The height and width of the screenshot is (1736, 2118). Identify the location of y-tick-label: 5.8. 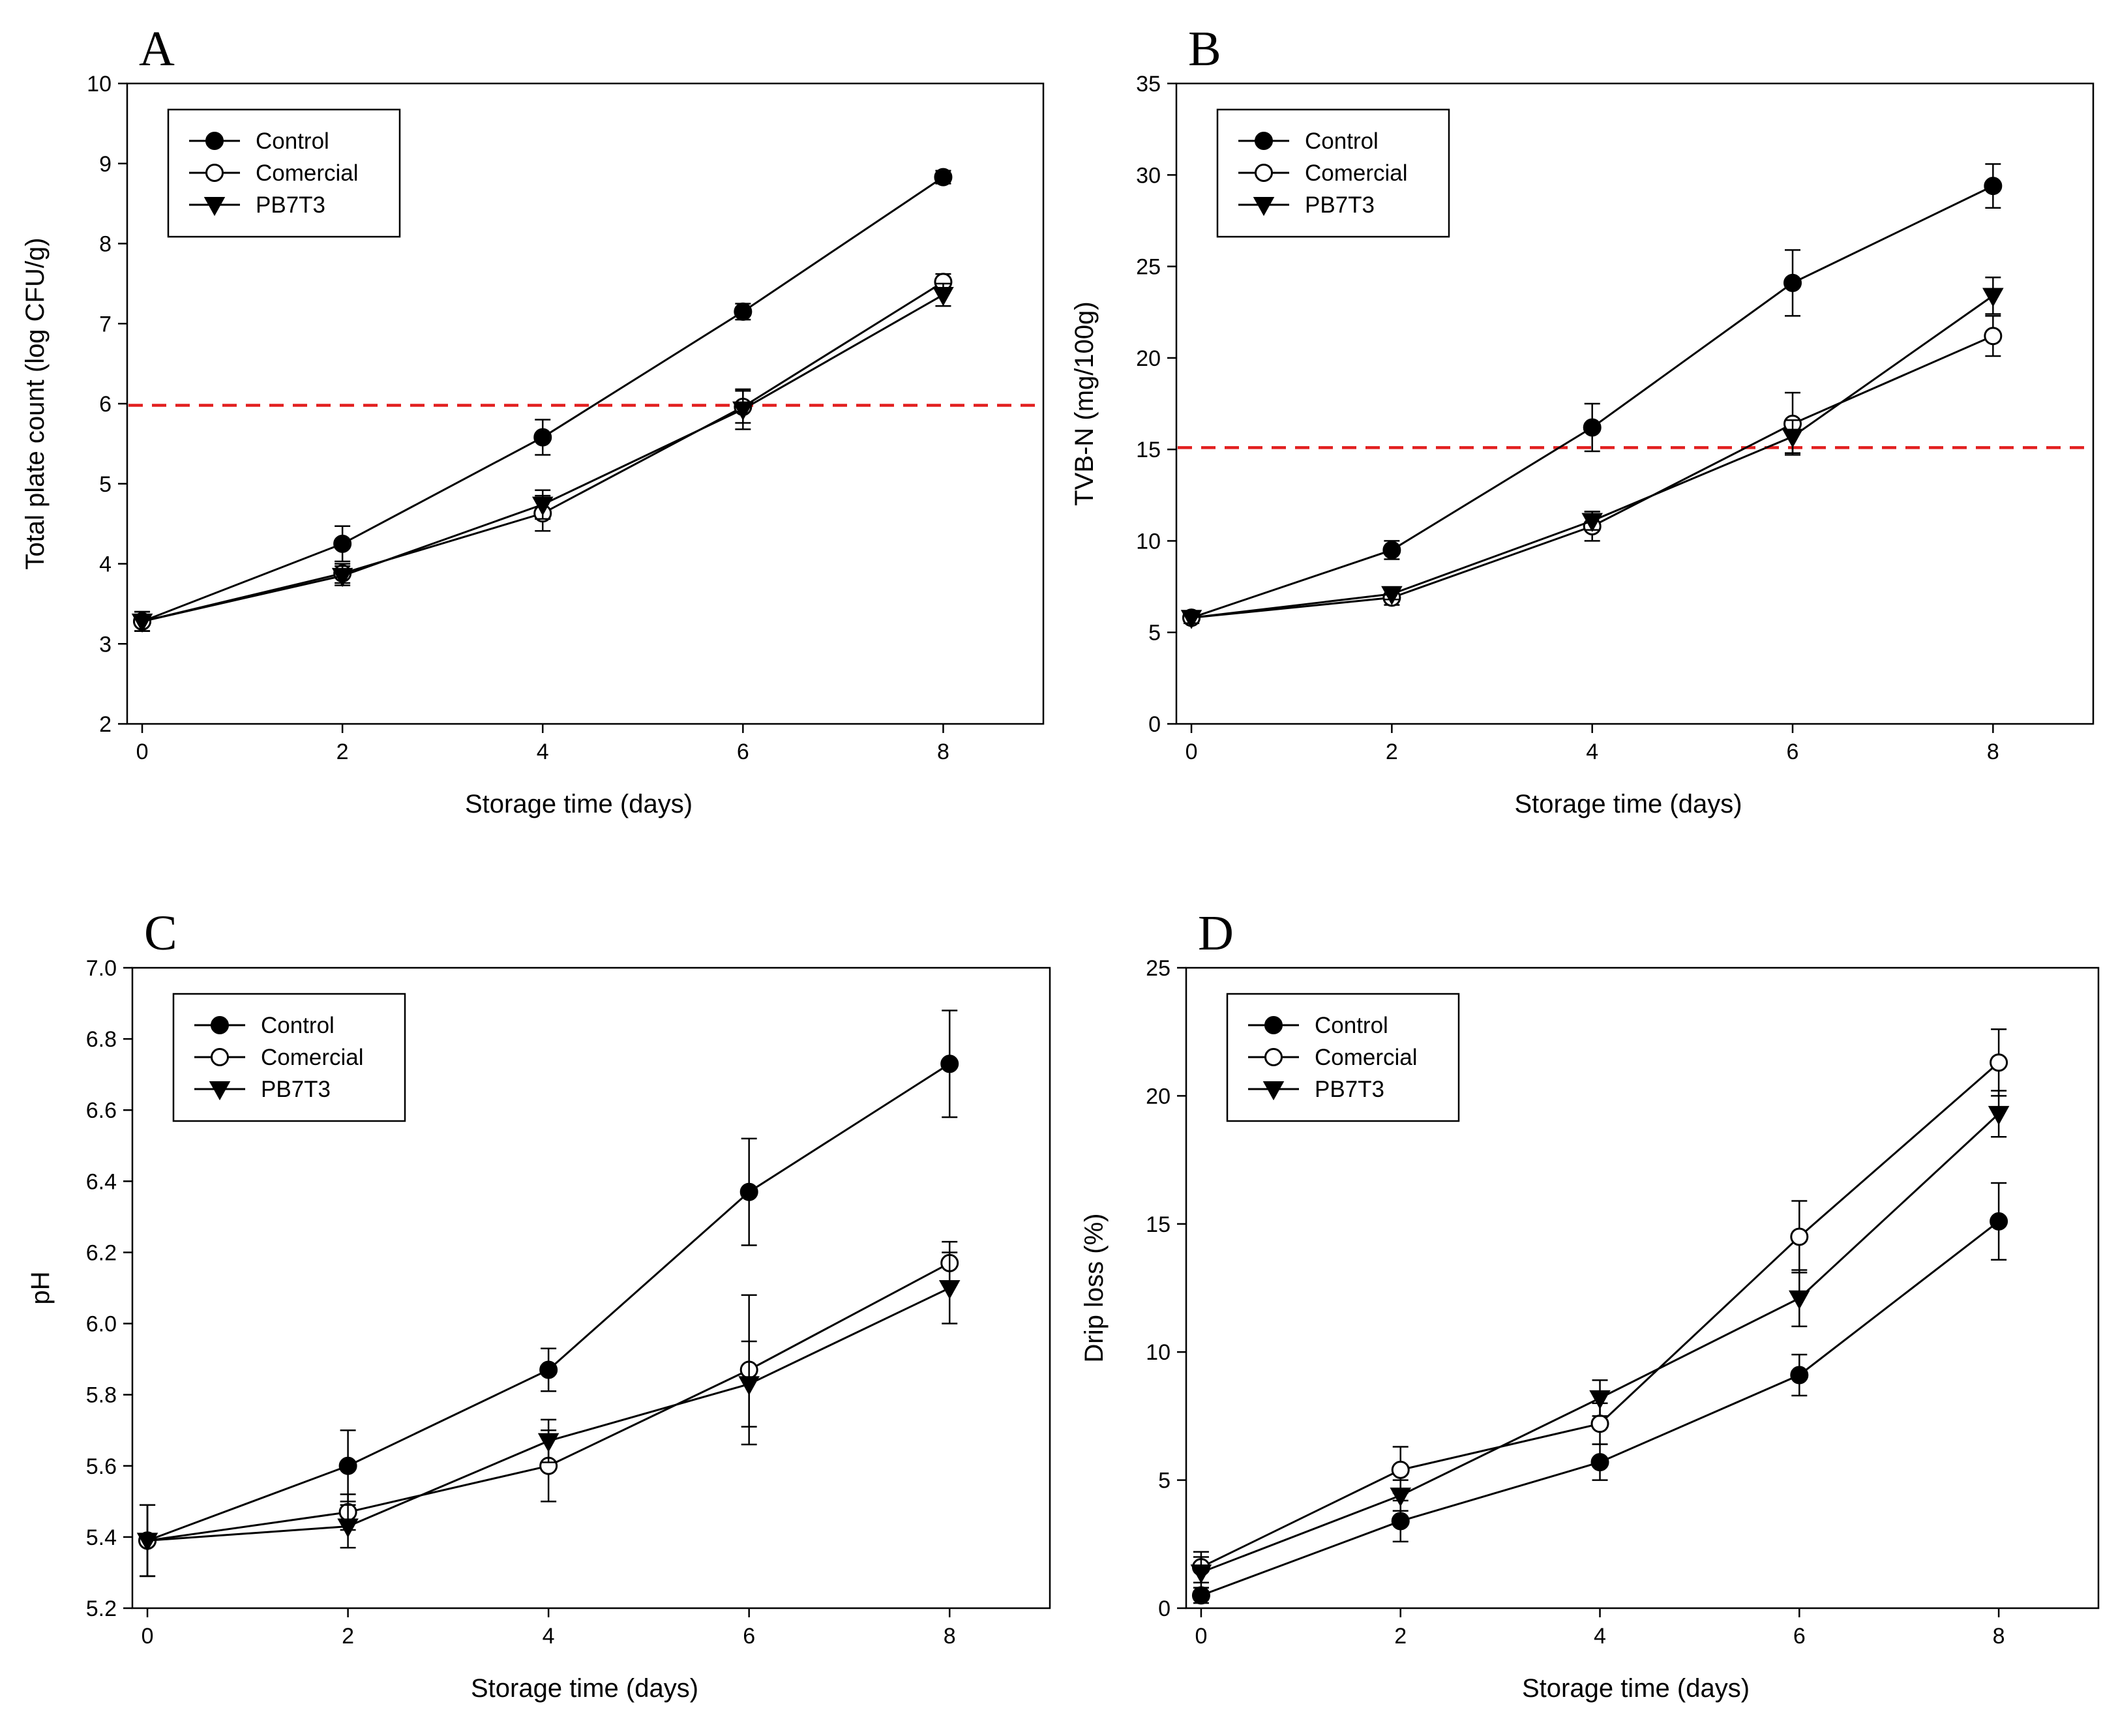
(102, 1395).